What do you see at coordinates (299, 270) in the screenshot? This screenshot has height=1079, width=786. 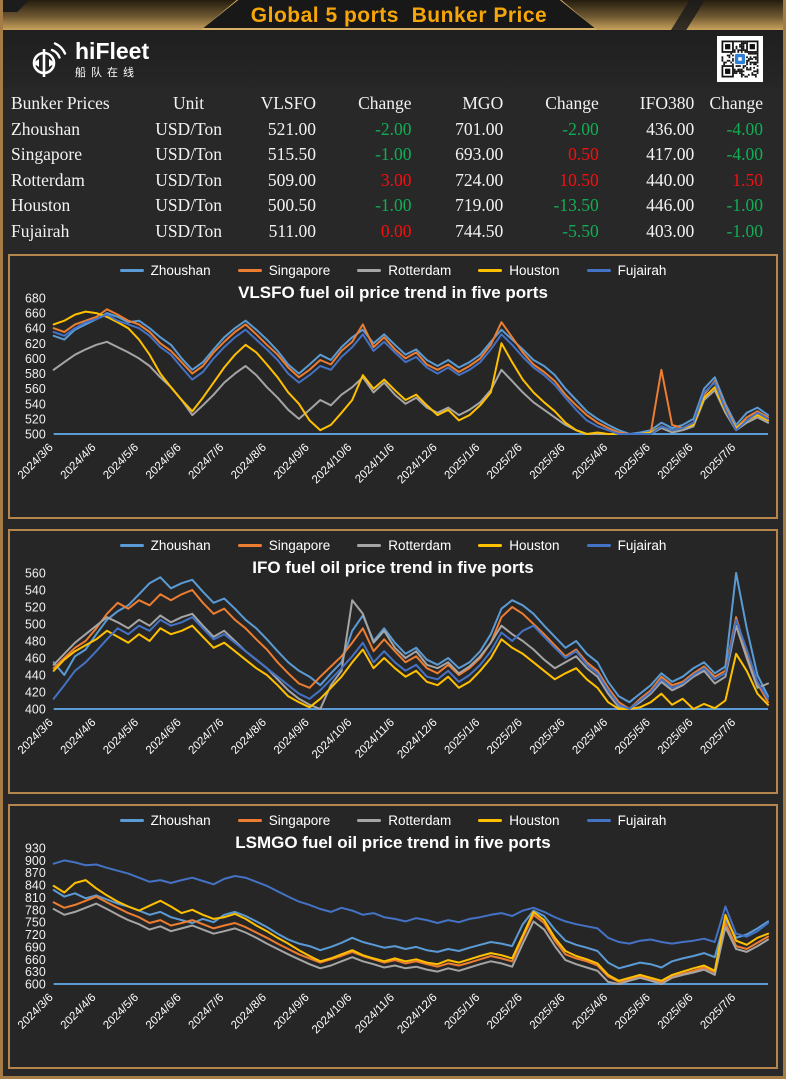 I see `legend-label: Singapore` at bounding box center [299, 270].